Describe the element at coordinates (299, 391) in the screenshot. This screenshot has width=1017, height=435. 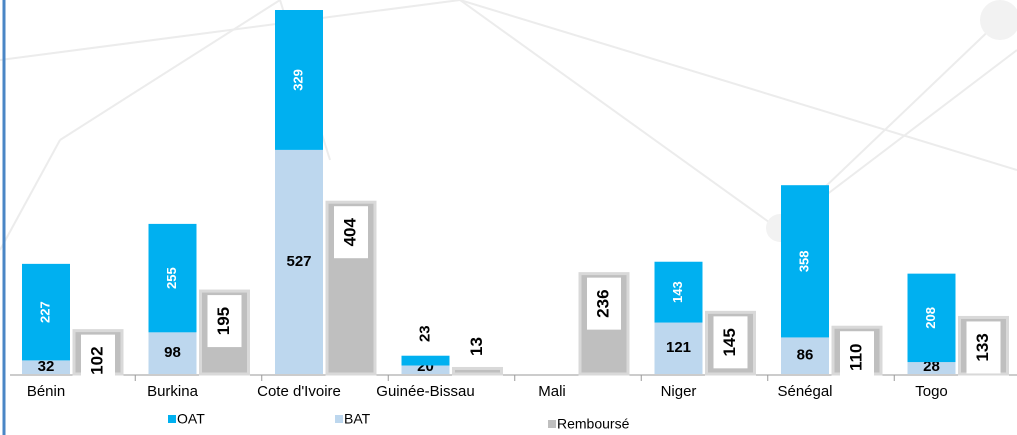
I see `x-tick-label: Cote d'Ivoire` at that location.